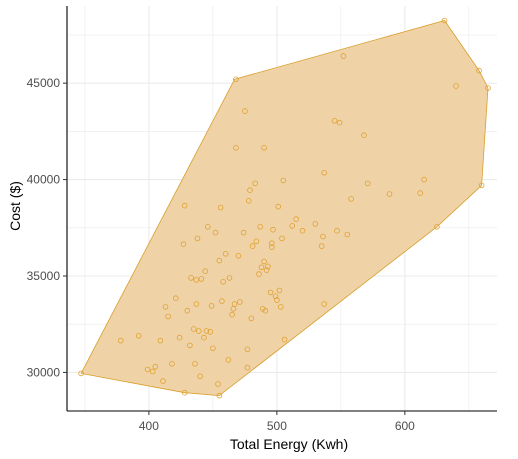 Image resolution: width=518 pixels, height=459 pixels. What do you see at coordinates (44, 276) in the screenshot?
I see `y-tick-label: 35000` at bounding box center [44, 276].